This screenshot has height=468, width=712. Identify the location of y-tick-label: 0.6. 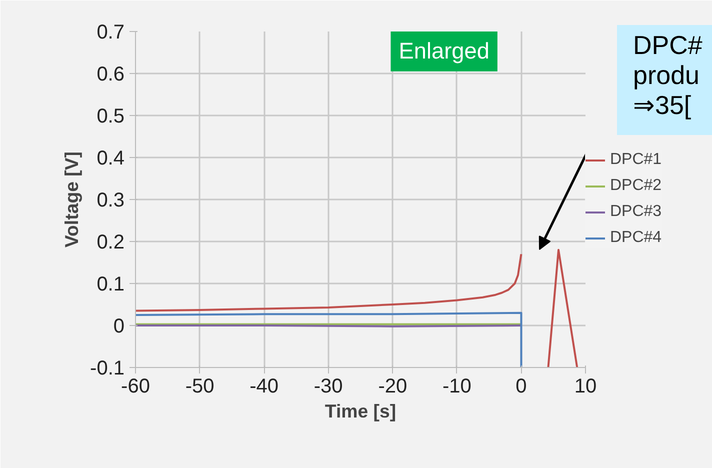
(110, 75).